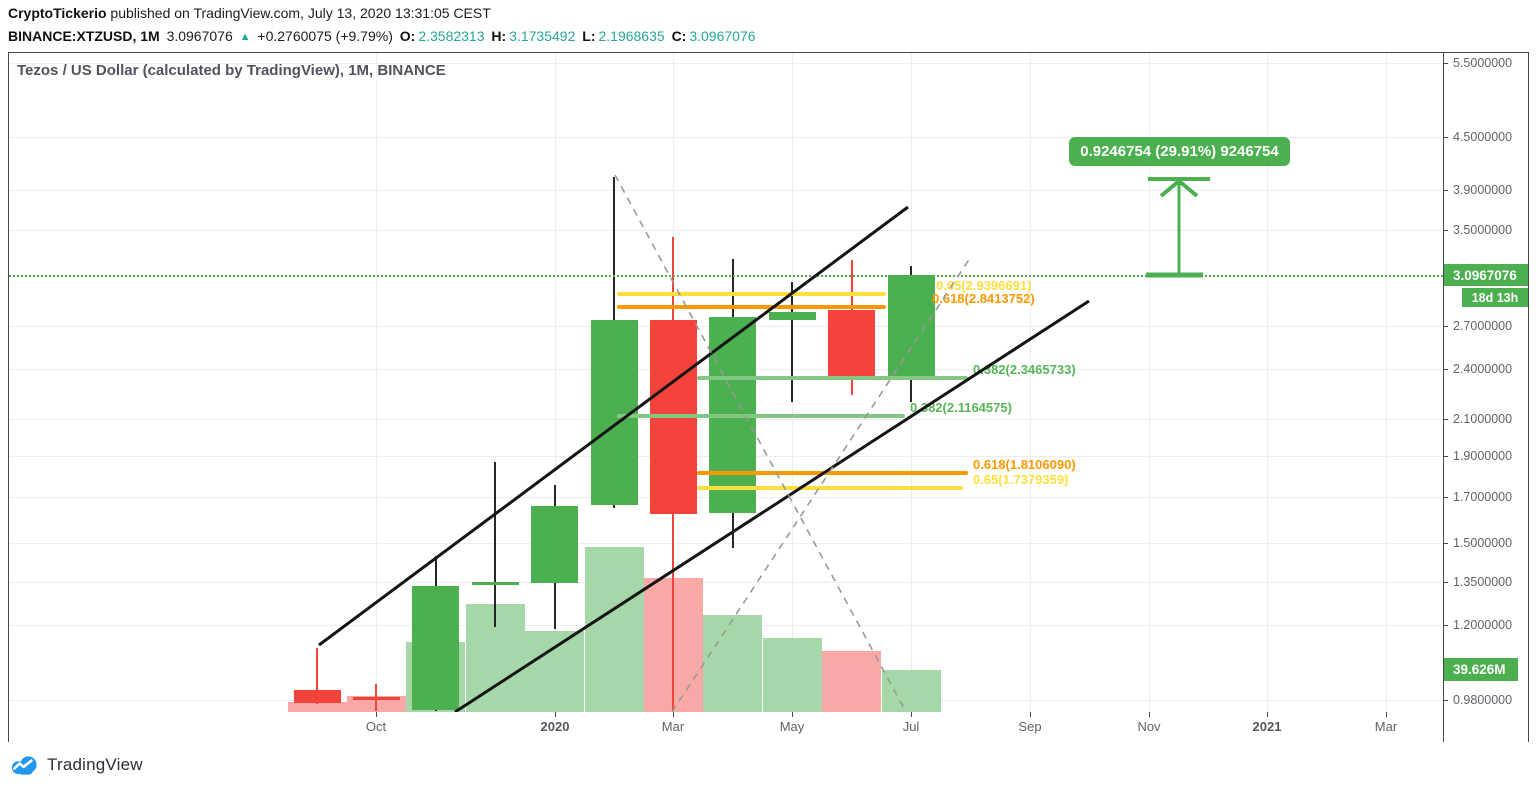  What do you see at coordinates (555, 726) in the screenshot?
I see `time-tick-label-2020: 2020` at bounding box center [555, 726].